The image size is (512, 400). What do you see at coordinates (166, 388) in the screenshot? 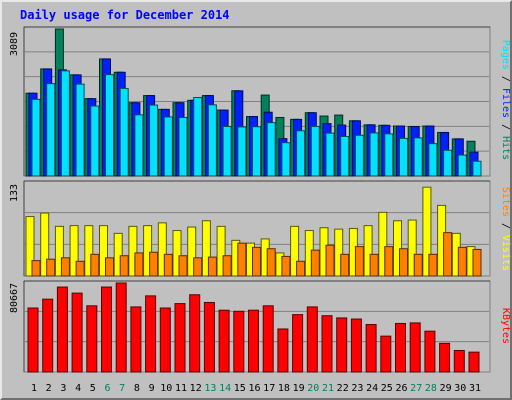
I see `x-tick-day-10: 10` at bounding box center [166, 388].